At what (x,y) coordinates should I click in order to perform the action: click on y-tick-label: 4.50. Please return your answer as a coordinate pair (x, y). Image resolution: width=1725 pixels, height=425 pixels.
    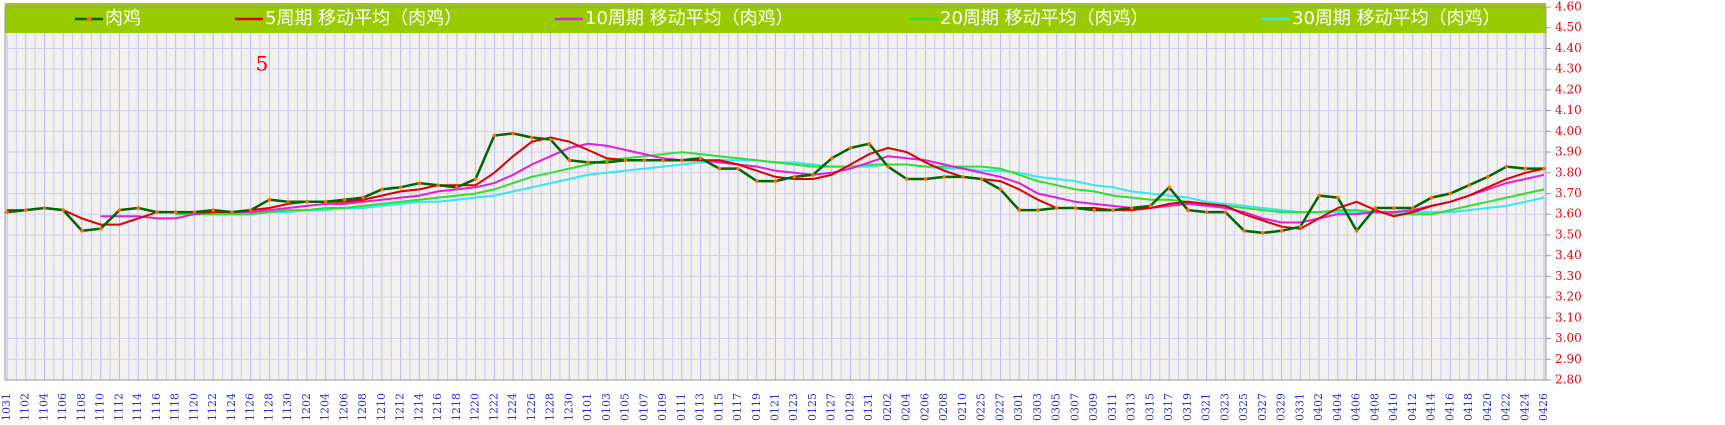
    Looking at the image, I should click on (1568, 27).